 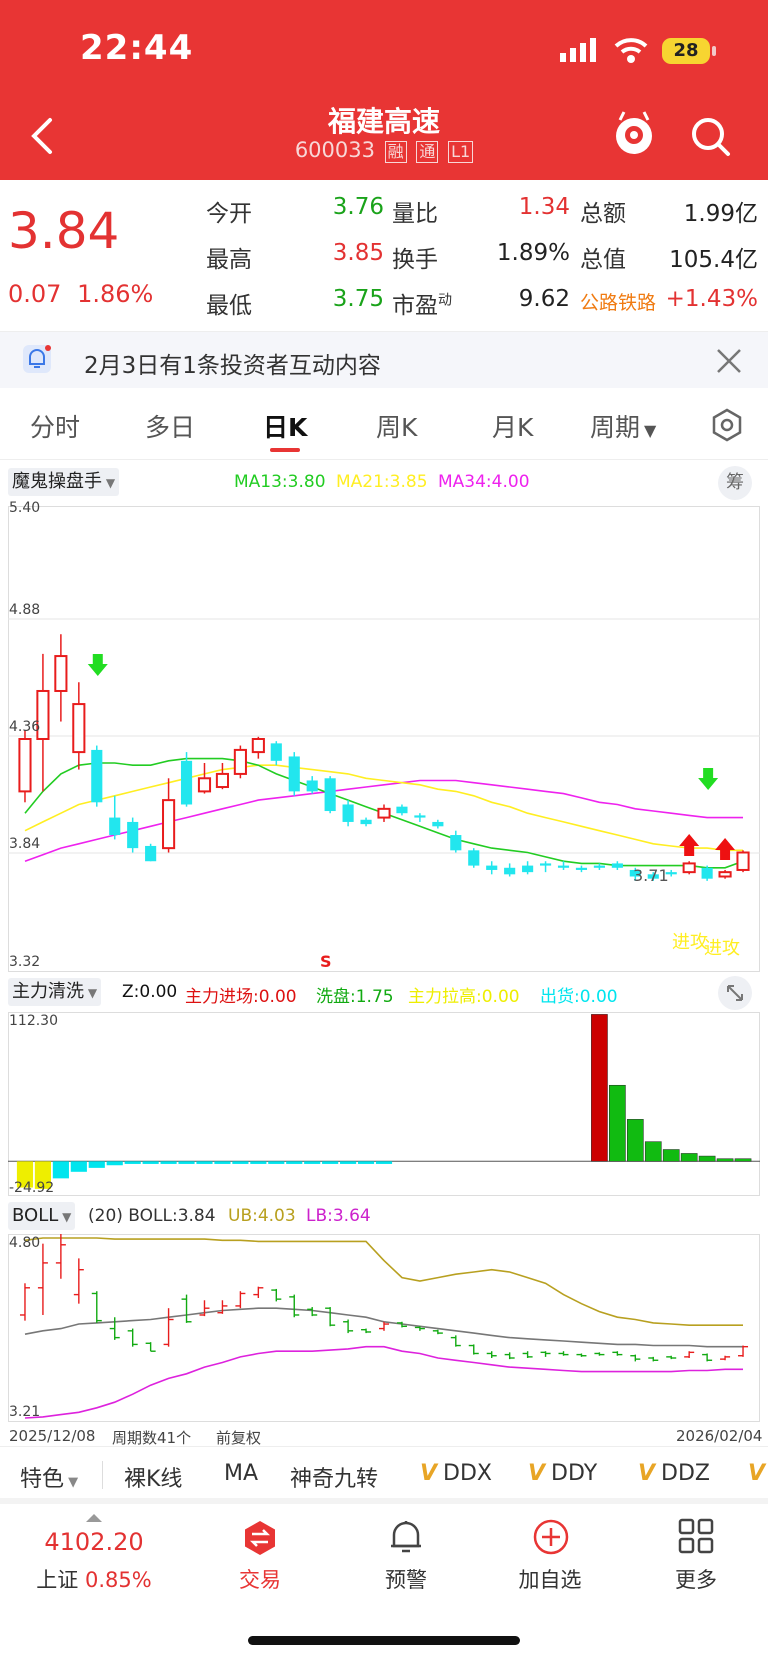 What do you see at coordinates (708, 779) in the screenshot?
I see `green-down-arrow-icon` at bounding box center [708, 779].